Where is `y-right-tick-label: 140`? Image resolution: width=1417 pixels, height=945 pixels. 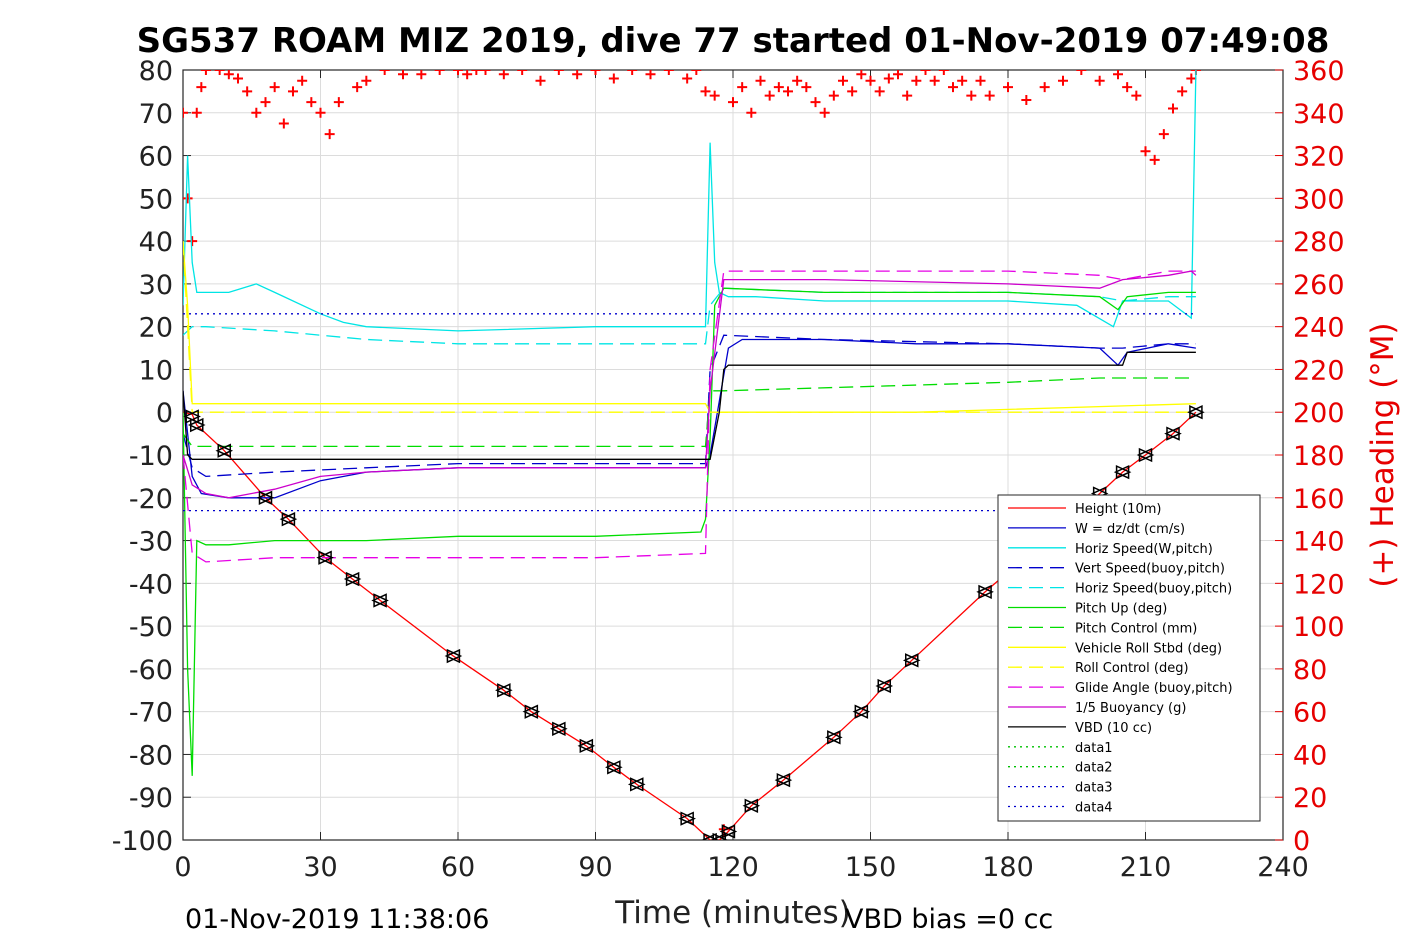
y-right-tick-label: 140 is located at coordinates (1319, 542).